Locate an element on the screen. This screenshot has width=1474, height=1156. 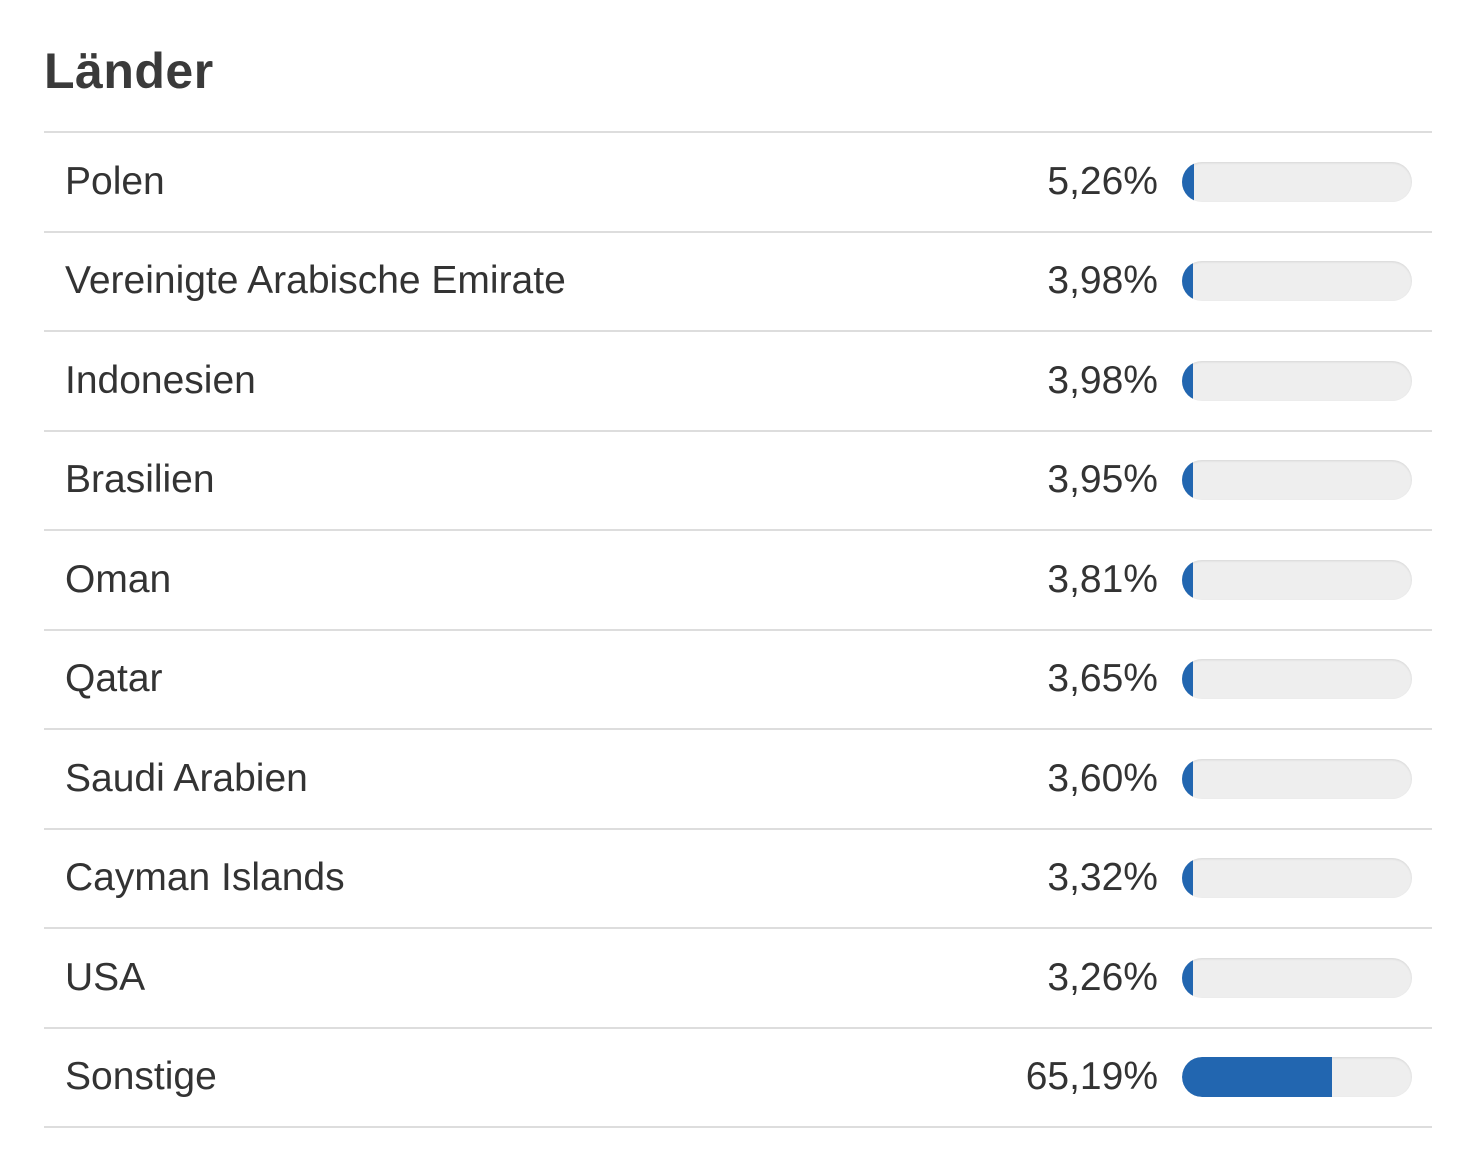
list-item: Sonstige 65,19% is located at coordinates (738, 1078).